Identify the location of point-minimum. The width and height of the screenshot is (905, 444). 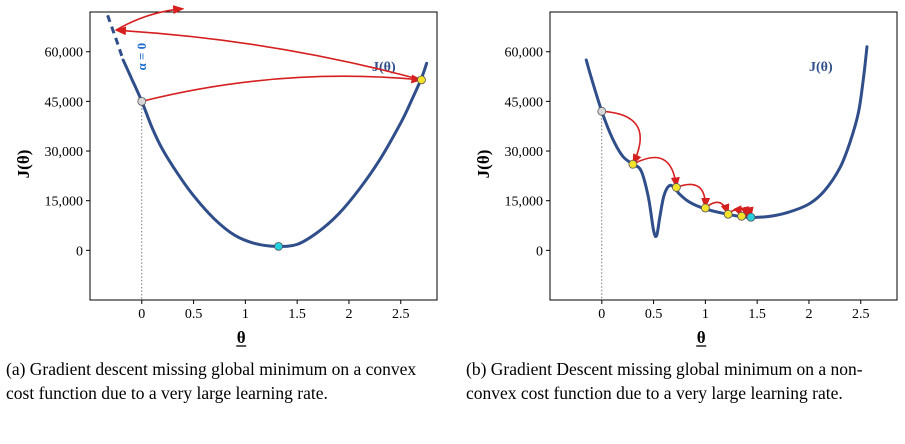
(278, 246).